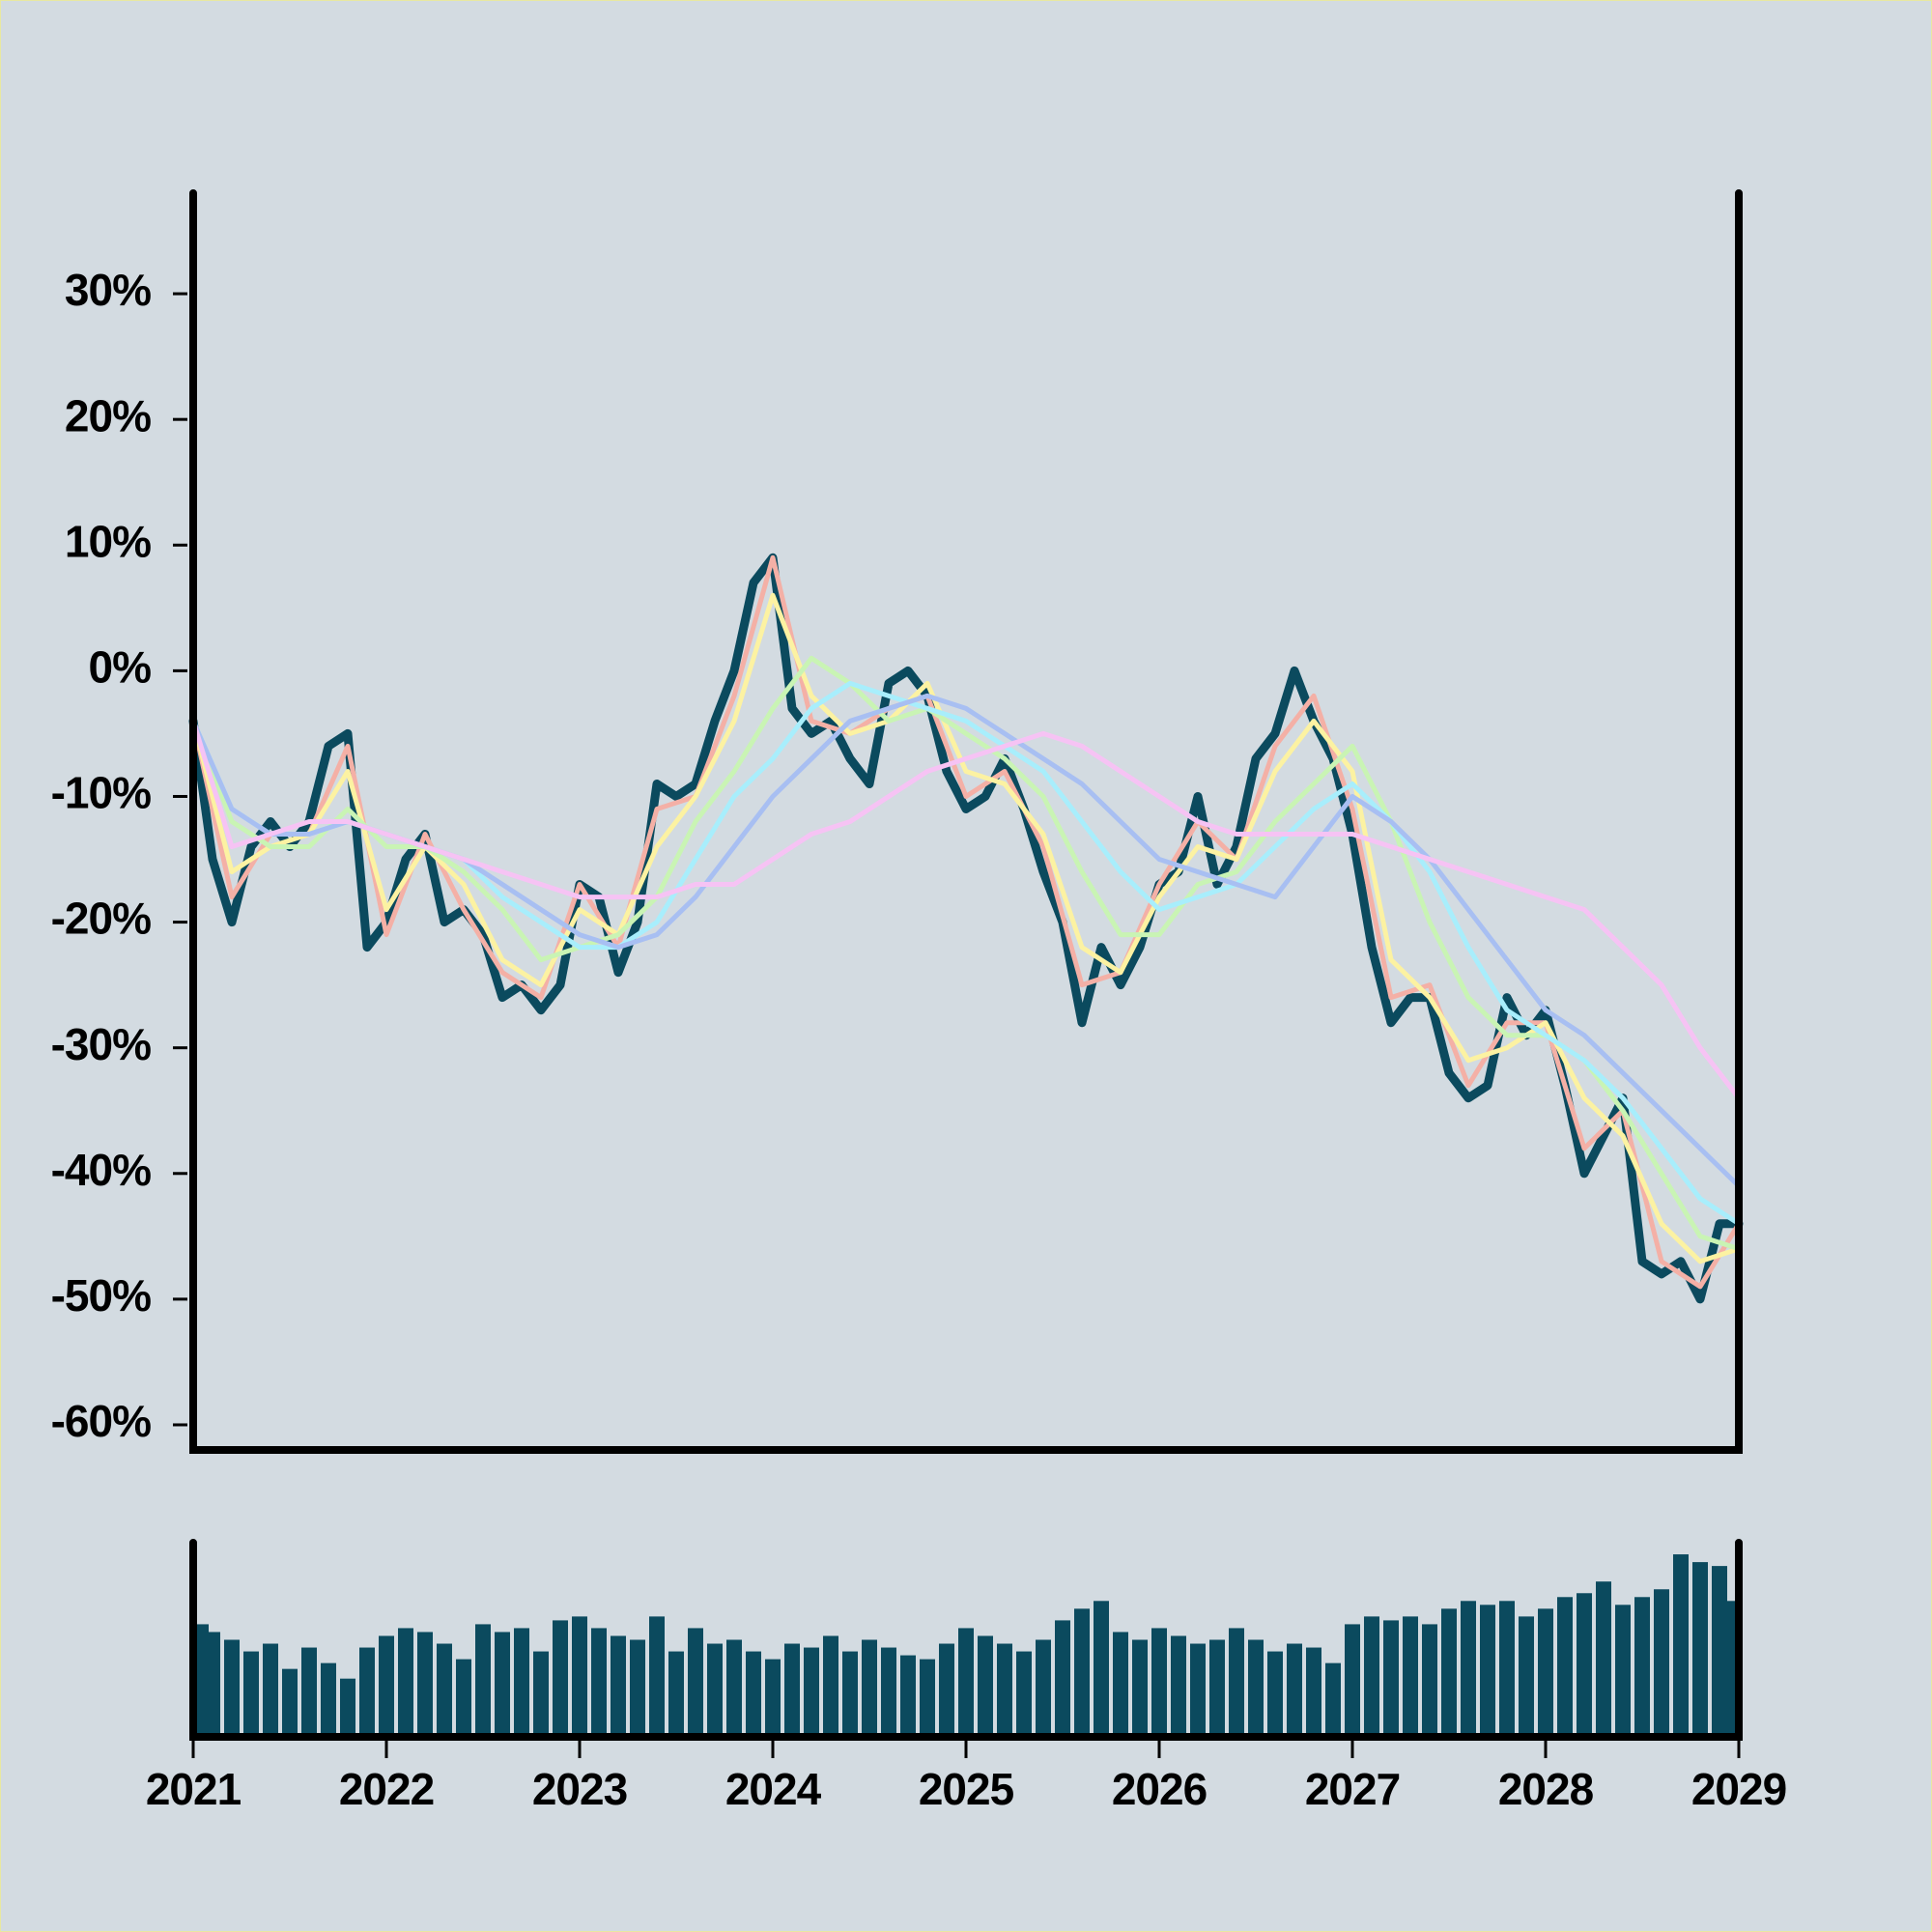 This screenshot has width=1932, height=1932. Describe the element at coordinates (108, 415) in the screenshot. I see `y-tick-label: 20%` at that location.